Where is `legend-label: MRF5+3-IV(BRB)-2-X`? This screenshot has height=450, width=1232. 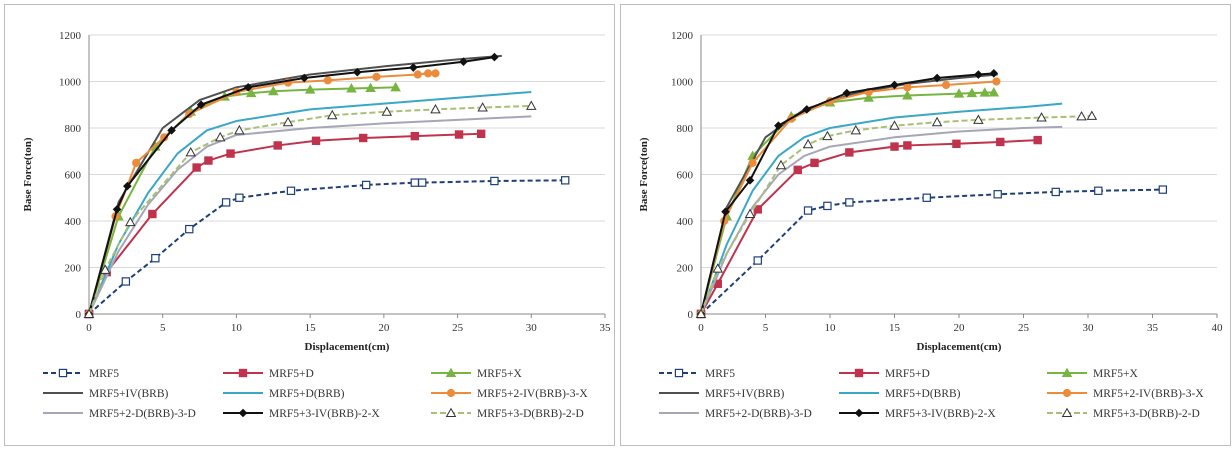 legend-label: MRF5+3-IV(BRB)-2-X is located at coordinates (940, 414).